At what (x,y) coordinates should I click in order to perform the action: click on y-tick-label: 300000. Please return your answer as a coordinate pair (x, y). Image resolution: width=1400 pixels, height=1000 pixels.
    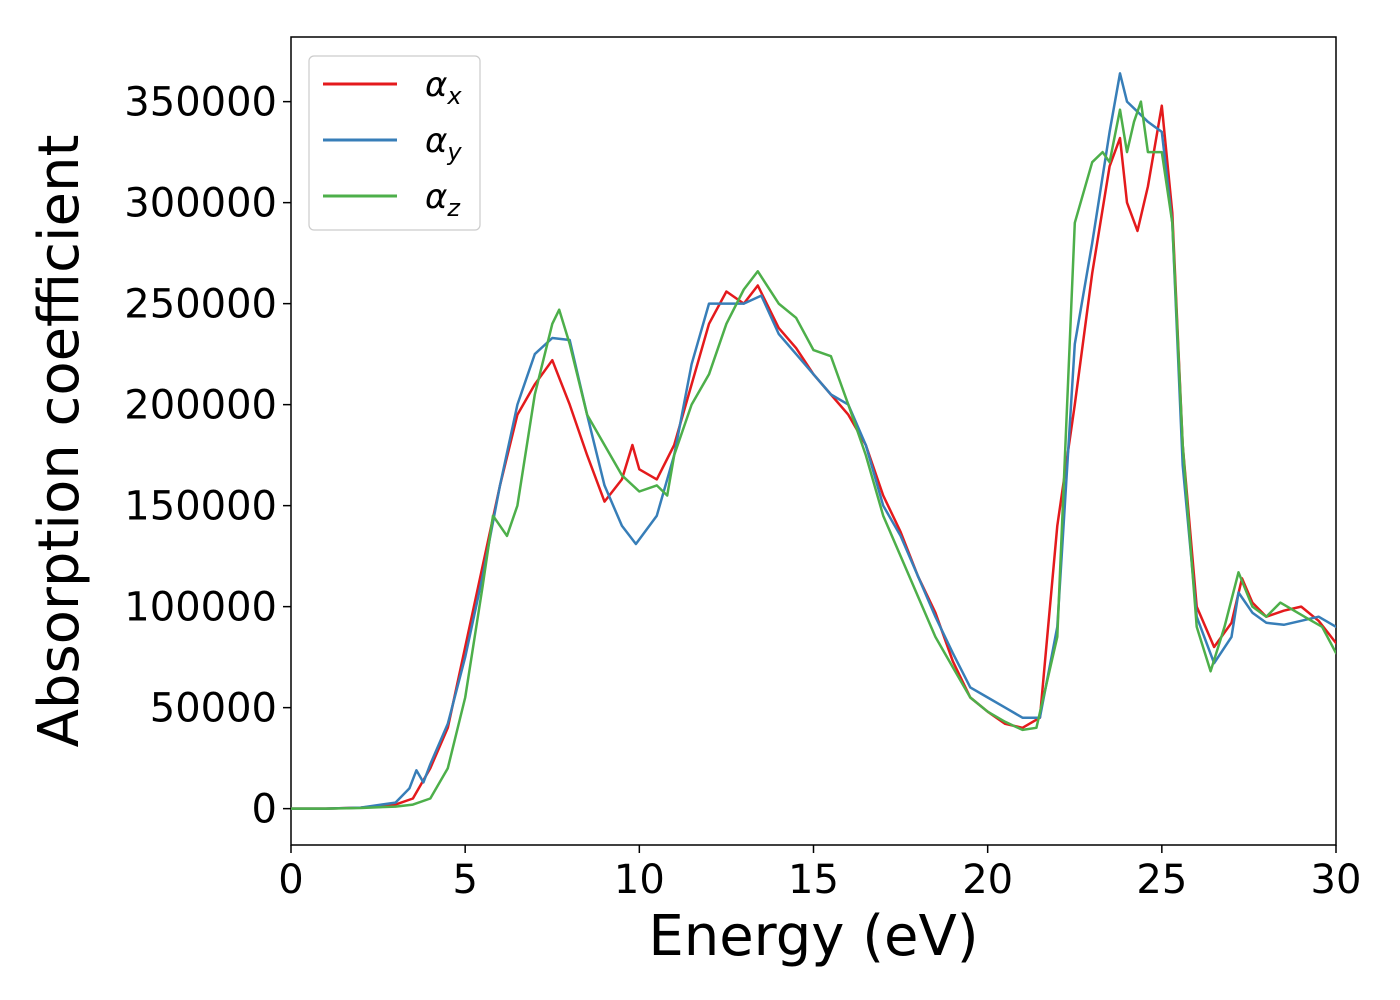
    Looking at the image, I should click on (200, 204).